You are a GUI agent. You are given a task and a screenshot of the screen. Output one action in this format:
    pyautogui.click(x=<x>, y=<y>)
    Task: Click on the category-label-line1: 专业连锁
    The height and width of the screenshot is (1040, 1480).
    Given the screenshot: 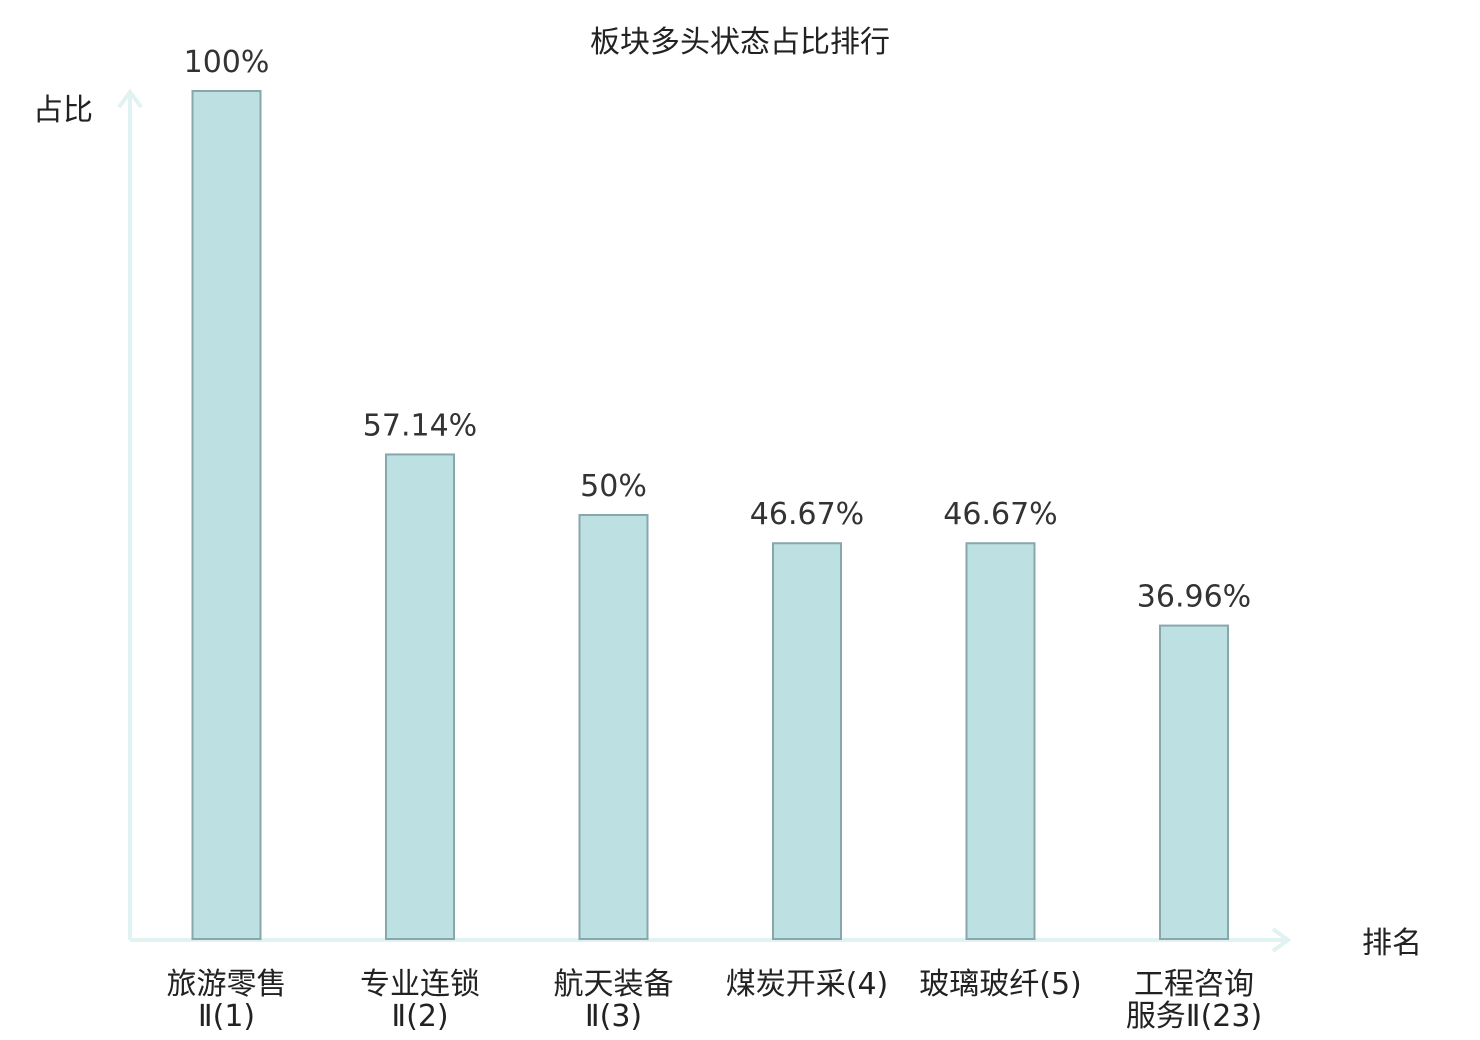 What is the action you would take?
    pyautogui.click(x=420, y=984)
    